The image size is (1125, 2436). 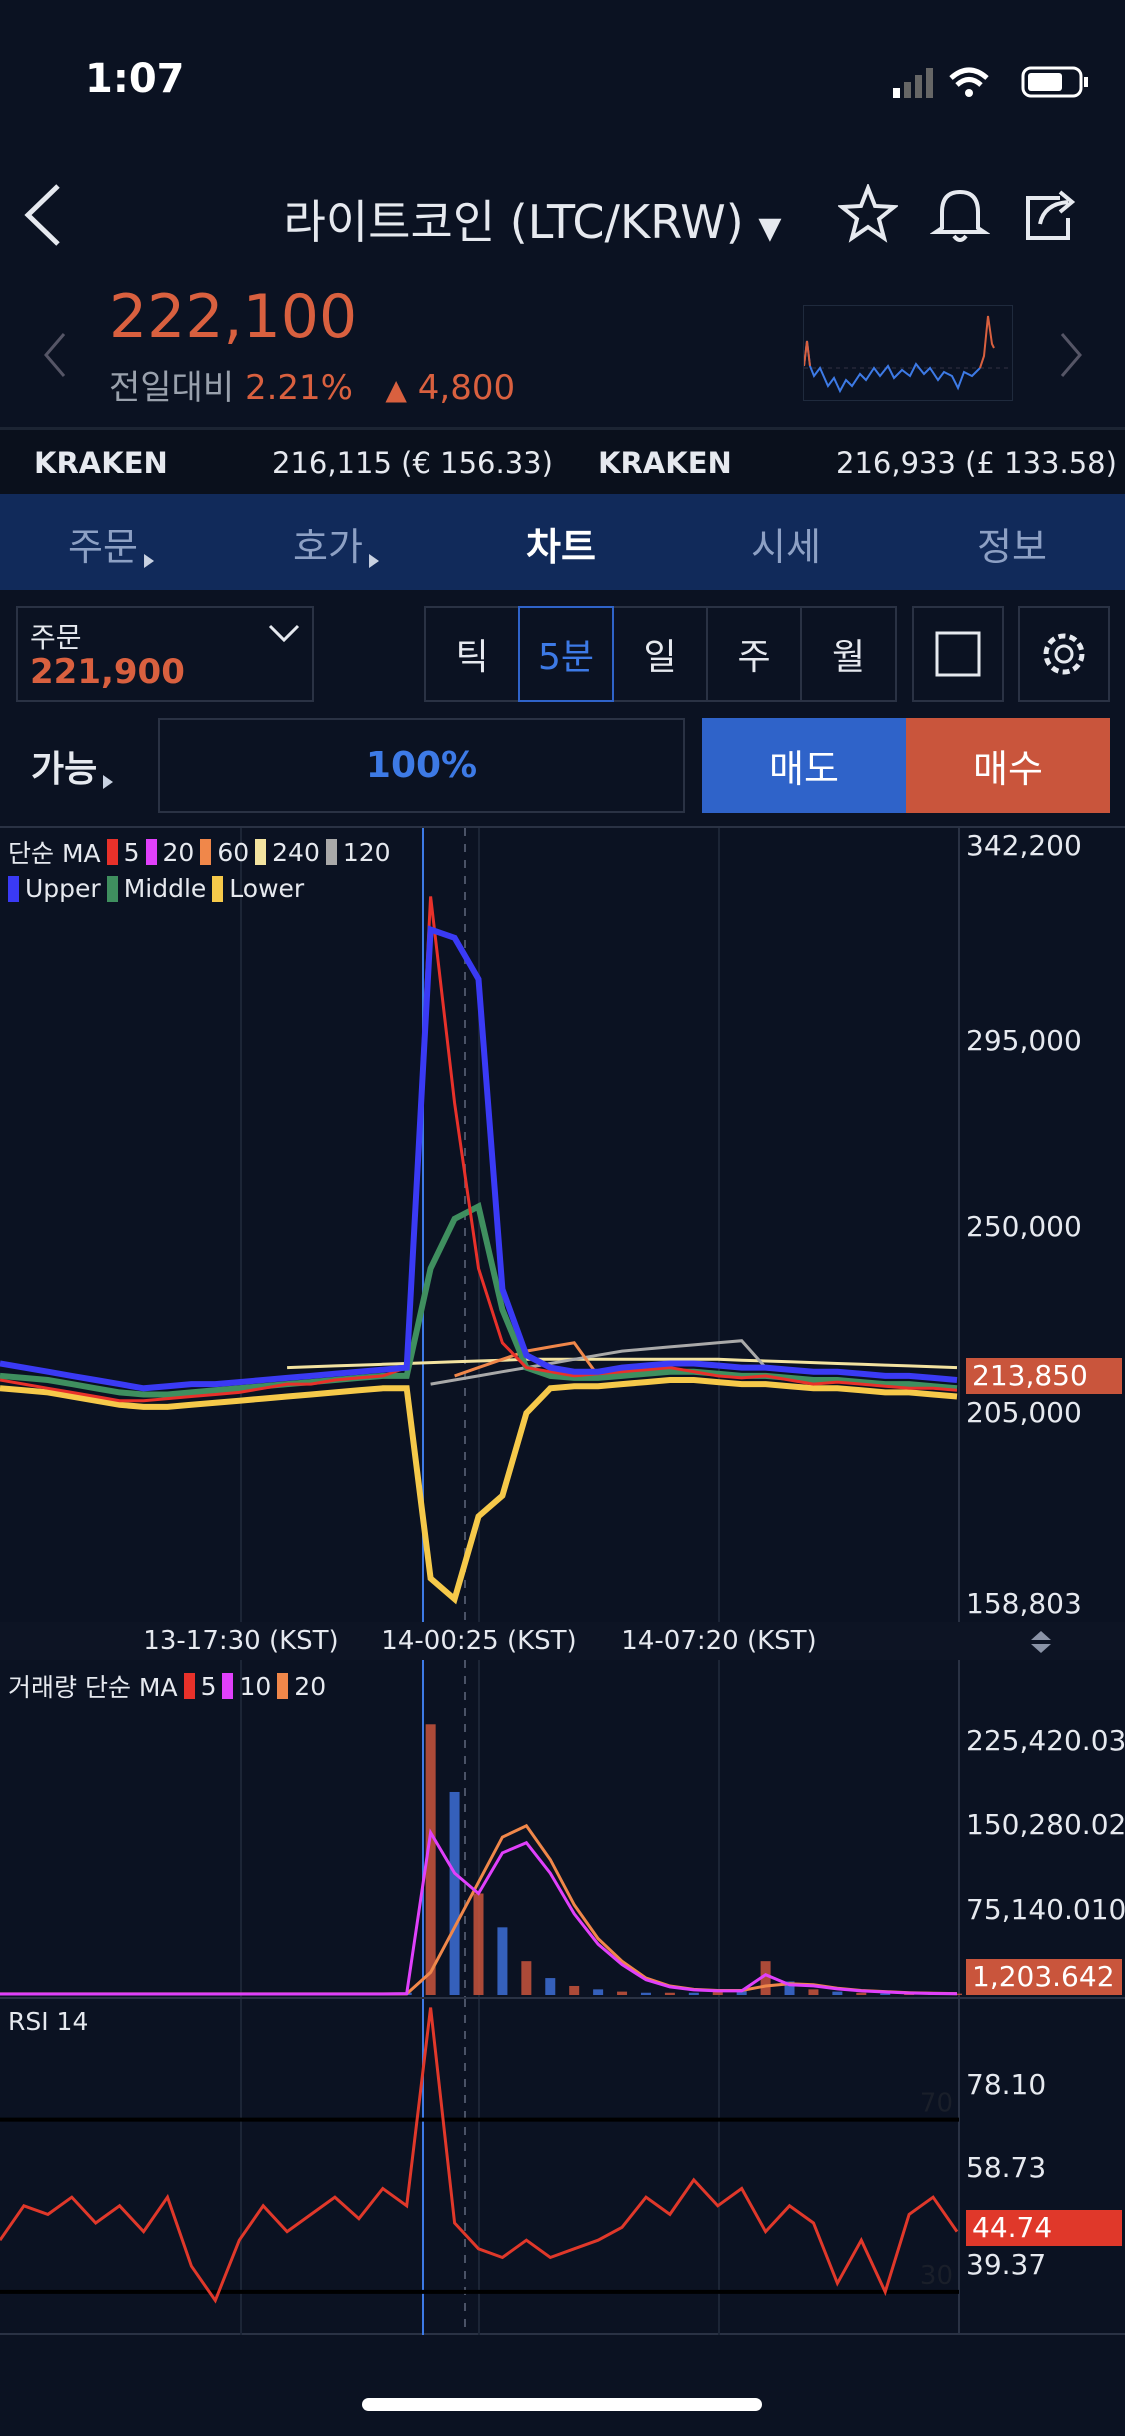 I want to click on buy-button: 매수, so click(x=1008, y=765).